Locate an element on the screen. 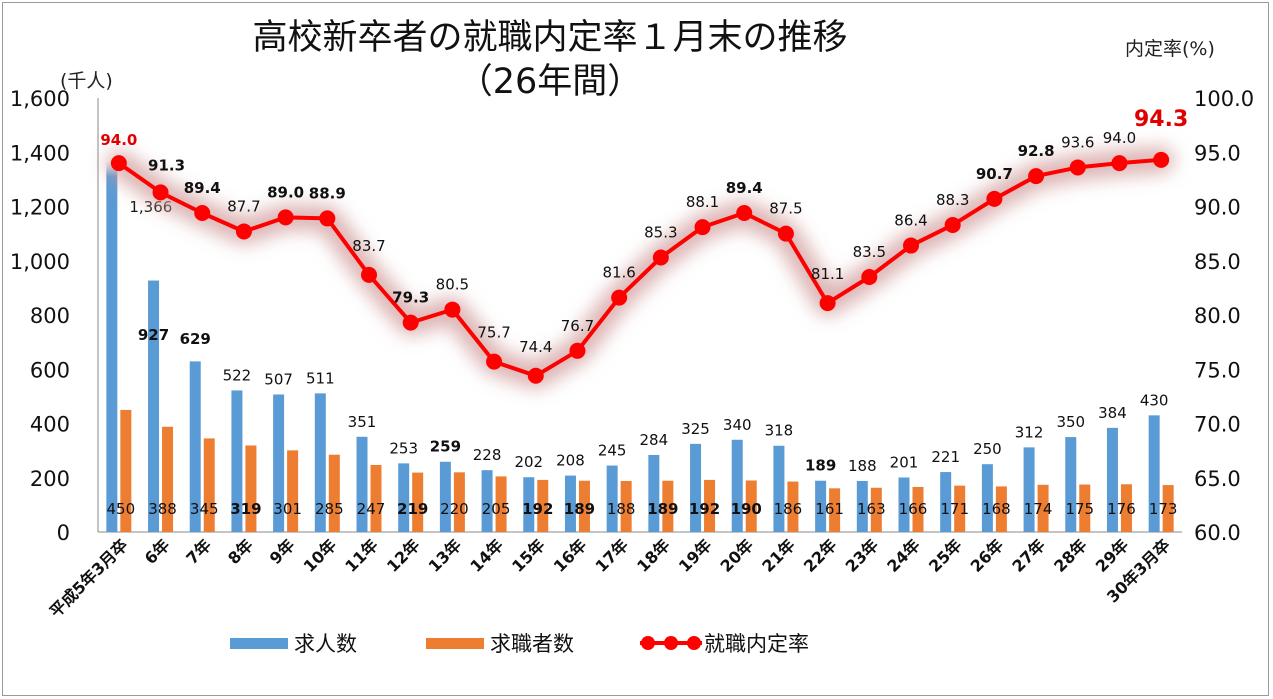 Image resolution: width=1273 pixels, height=699 pixels. left-tick-label: 0 is located at coordinates (63, 533).